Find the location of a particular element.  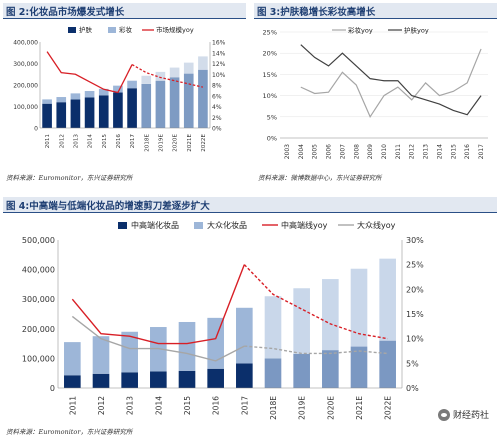

chart3-xtick-label: 2003 is located at coordinates (287, 151).